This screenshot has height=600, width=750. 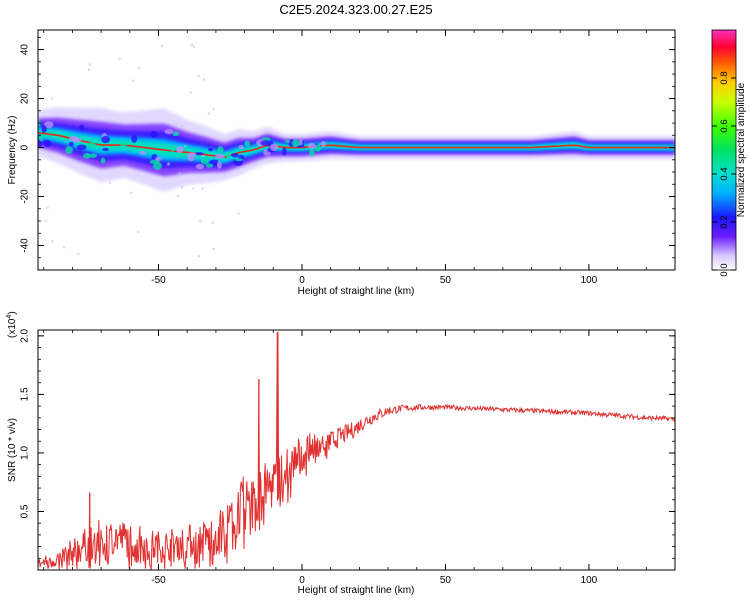 I want to click on snr-multiplier-label: (x104), so click(x=12, y=324).